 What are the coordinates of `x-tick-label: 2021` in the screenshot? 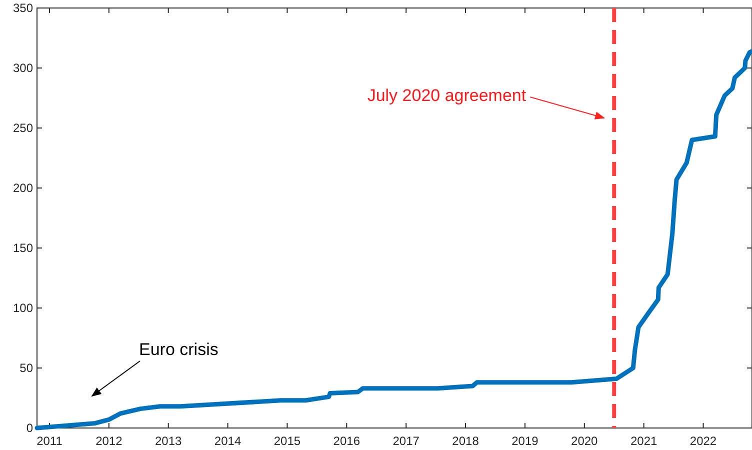 It's located at (644, 441).